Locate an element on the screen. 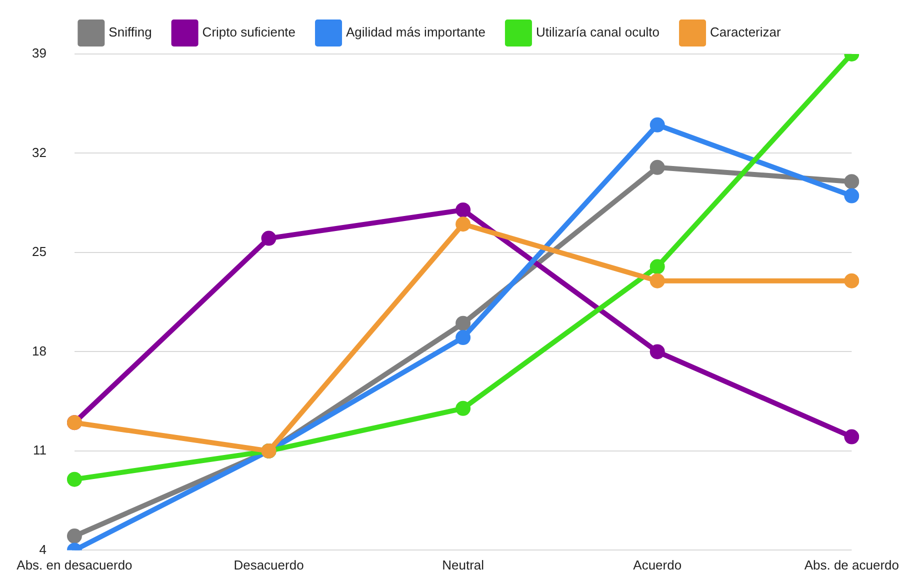 This screenshot has width=907, height=586. x-tick-label: Abs. en desacuerdo is located at coordinates (74, 565).